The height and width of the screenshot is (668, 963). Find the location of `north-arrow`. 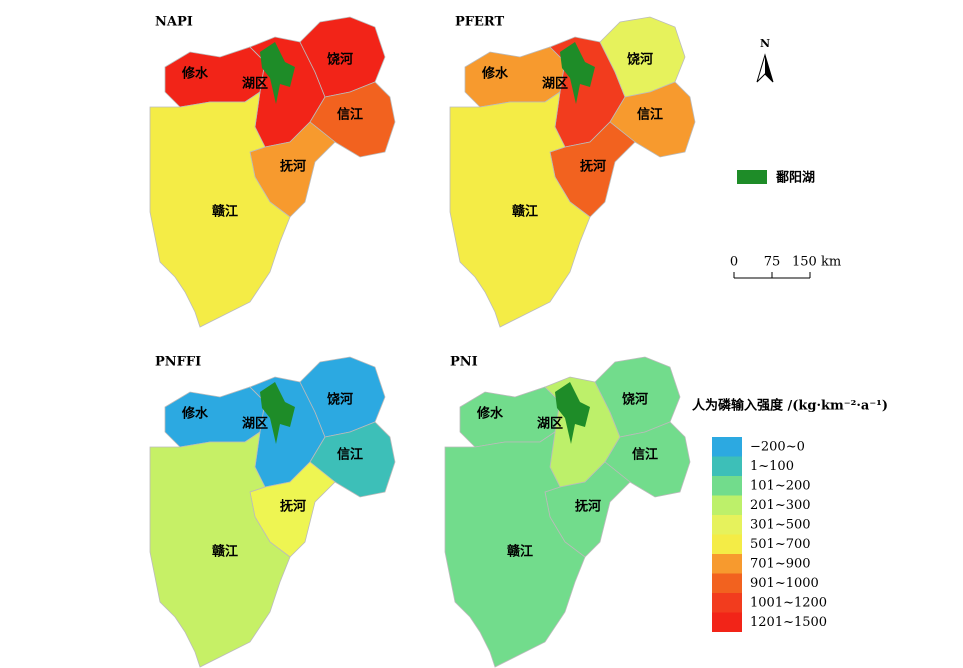

north-arrow is located at coordinates (765, 68).